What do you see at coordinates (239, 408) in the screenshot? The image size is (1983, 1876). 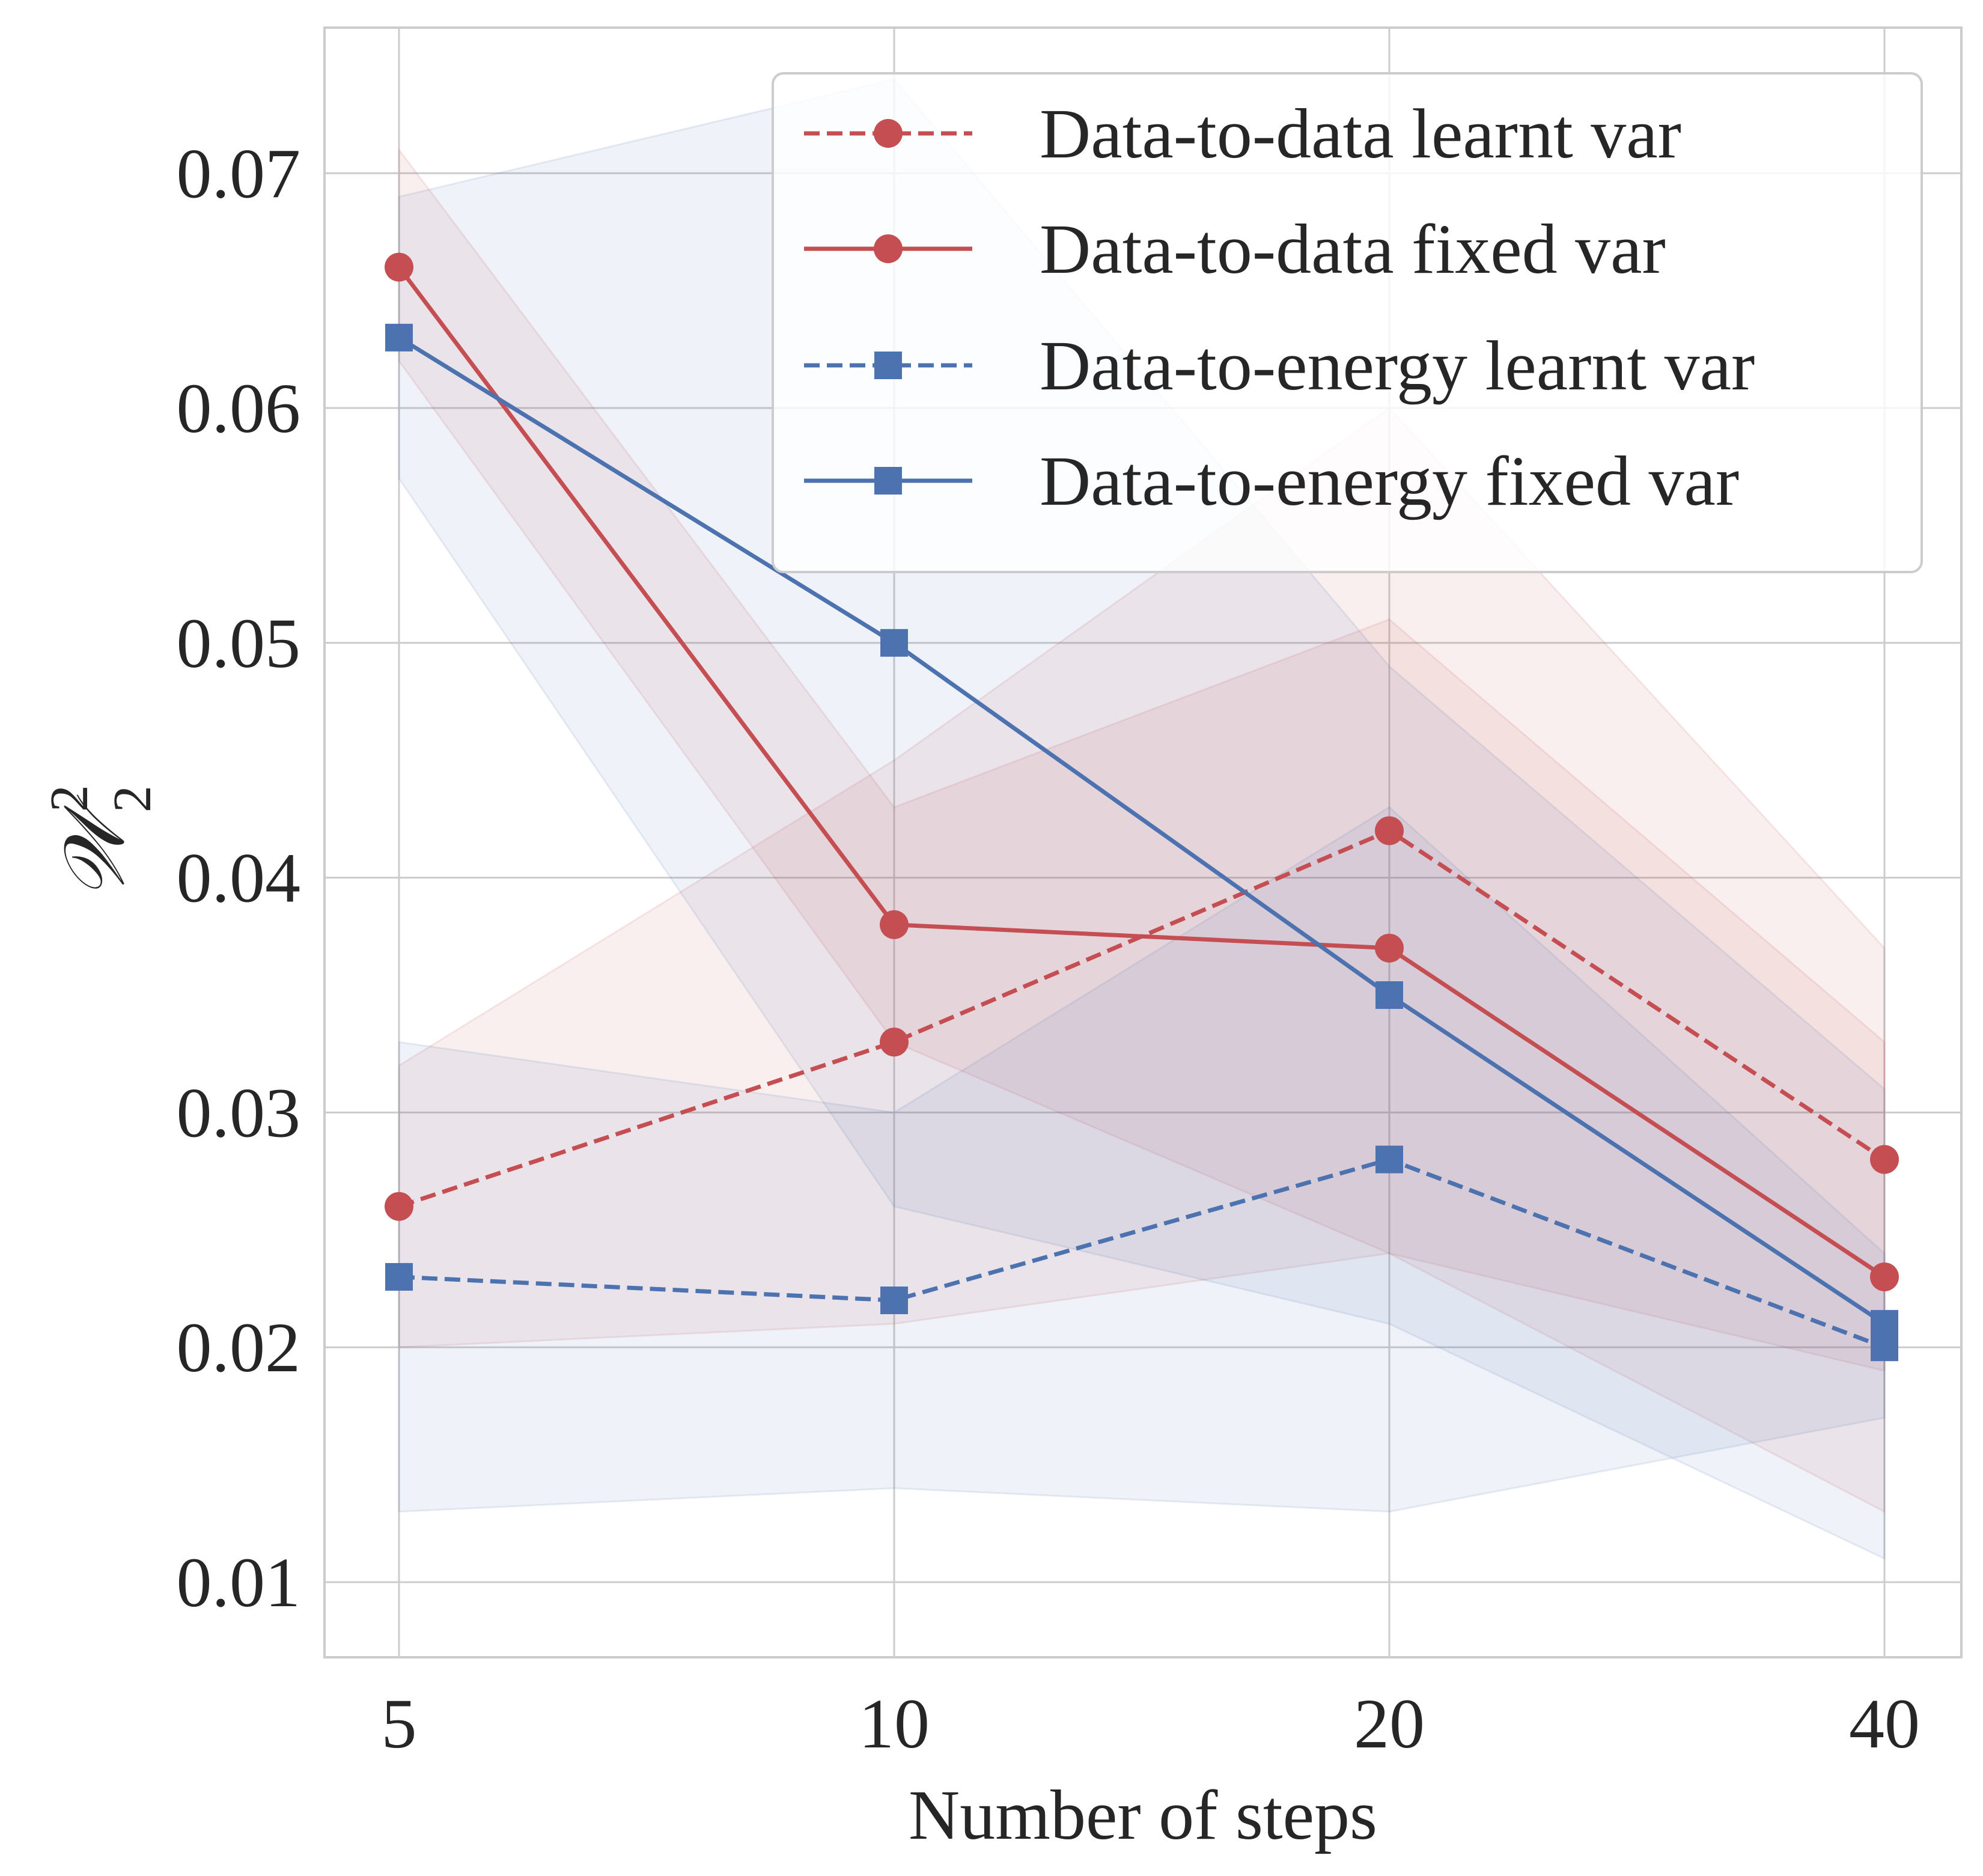 I see `y-tick-label: 0.06` at bounding box center [239, 408].